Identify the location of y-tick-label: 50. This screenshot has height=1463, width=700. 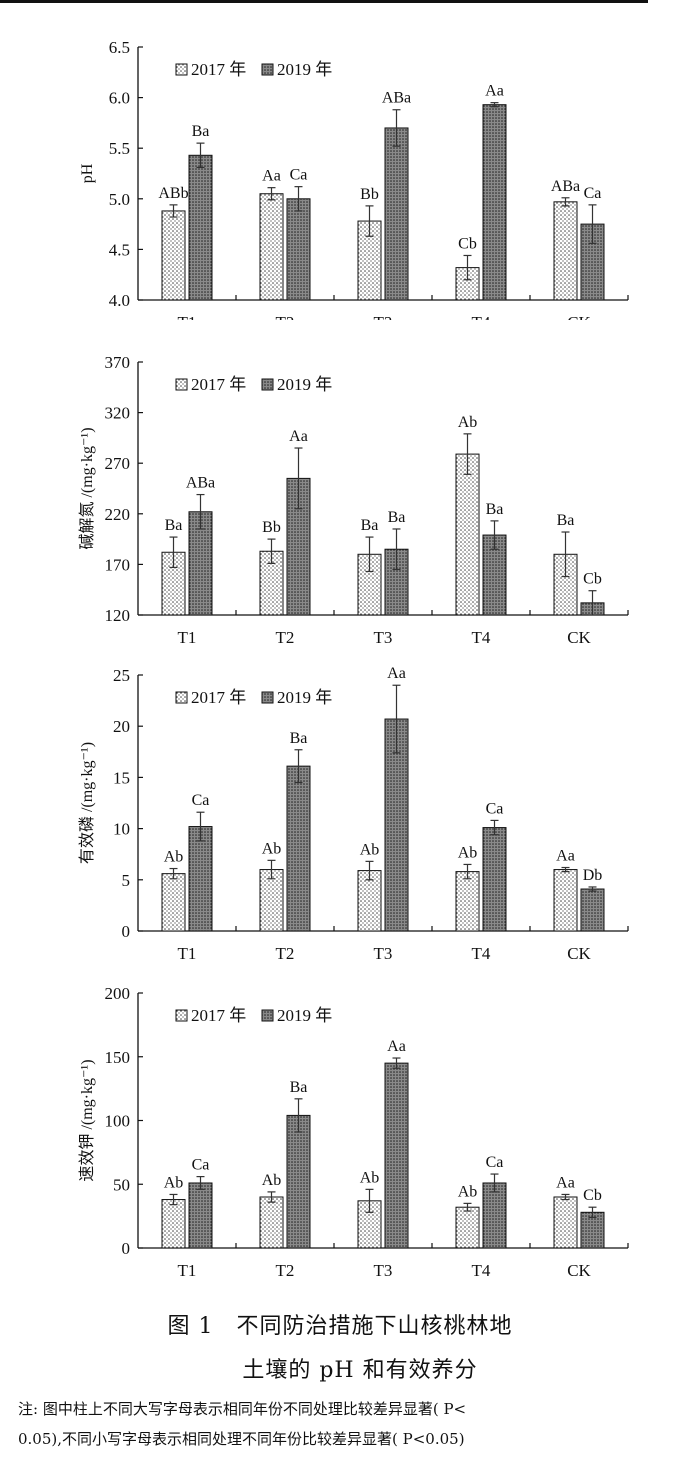
(121, 1184).